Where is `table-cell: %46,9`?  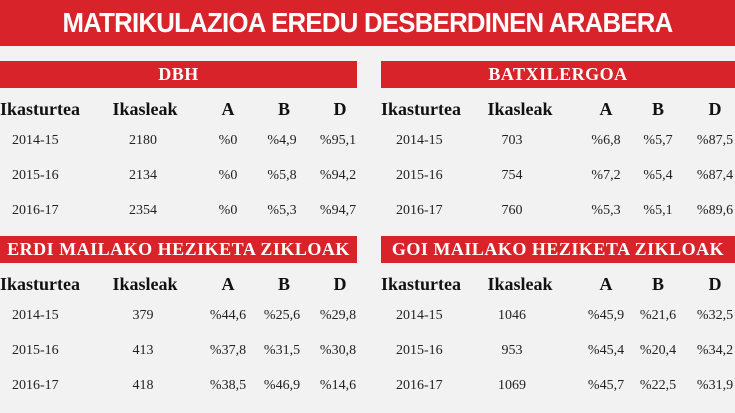 table-cell: %46,9 is located at coordinates (282, 385).